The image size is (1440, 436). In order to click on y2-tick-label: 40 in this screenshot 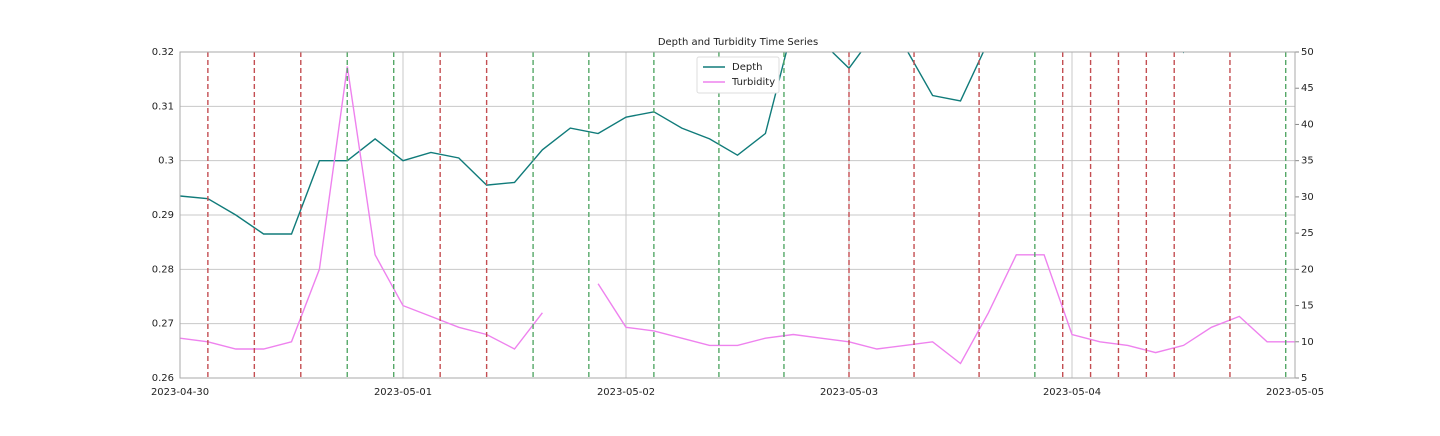, I will do `click(1307, 124)`.